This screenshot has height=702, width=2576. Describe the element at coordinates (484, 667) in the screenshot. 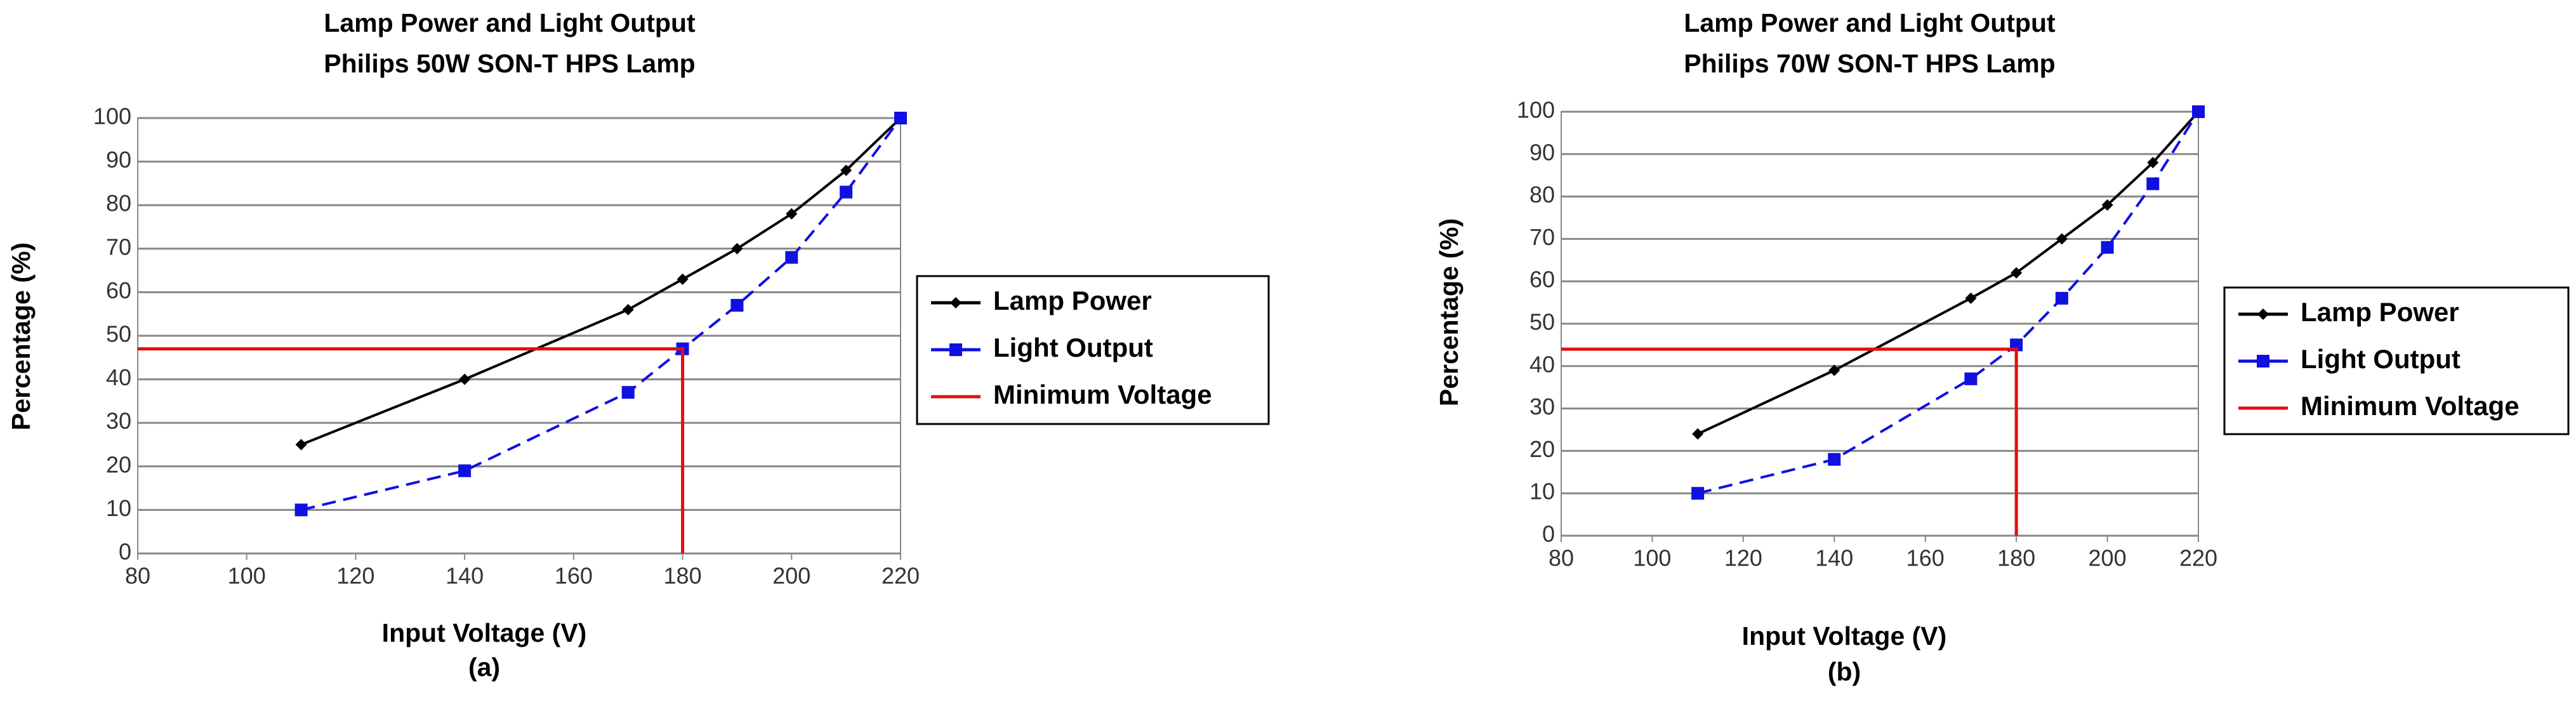

I see `caption: (a)` at that location.